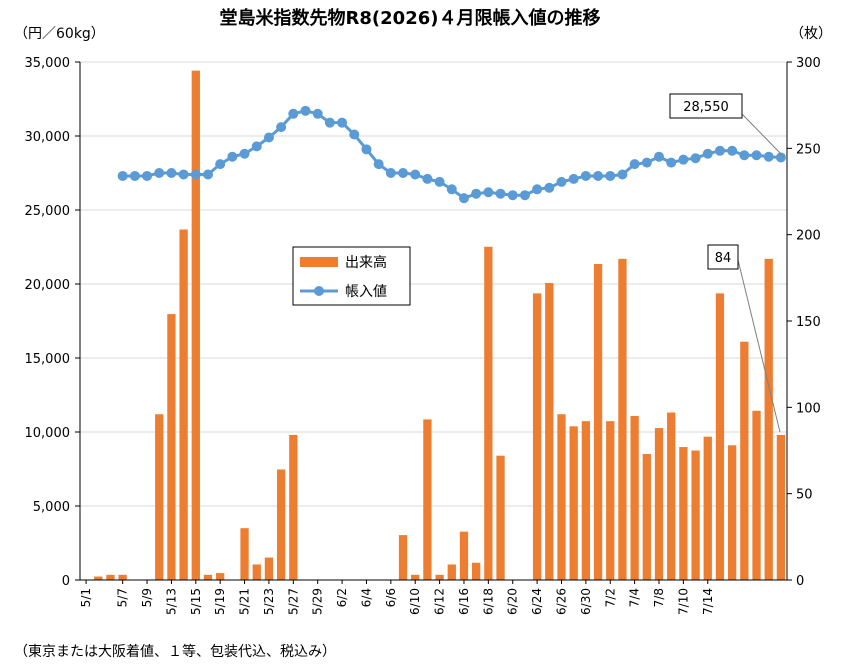 The height and width of the screenshot is (665, 848). I want to click on x-tick-label: 7/2, so click(610, 597).